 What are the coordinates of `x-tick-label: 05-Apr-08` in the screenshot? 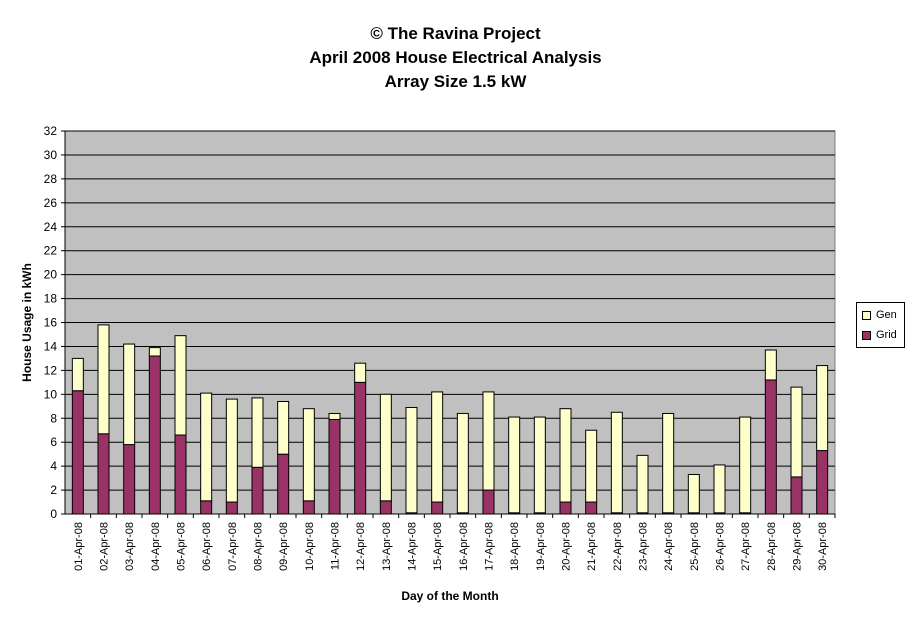 It's located at (182, 546).